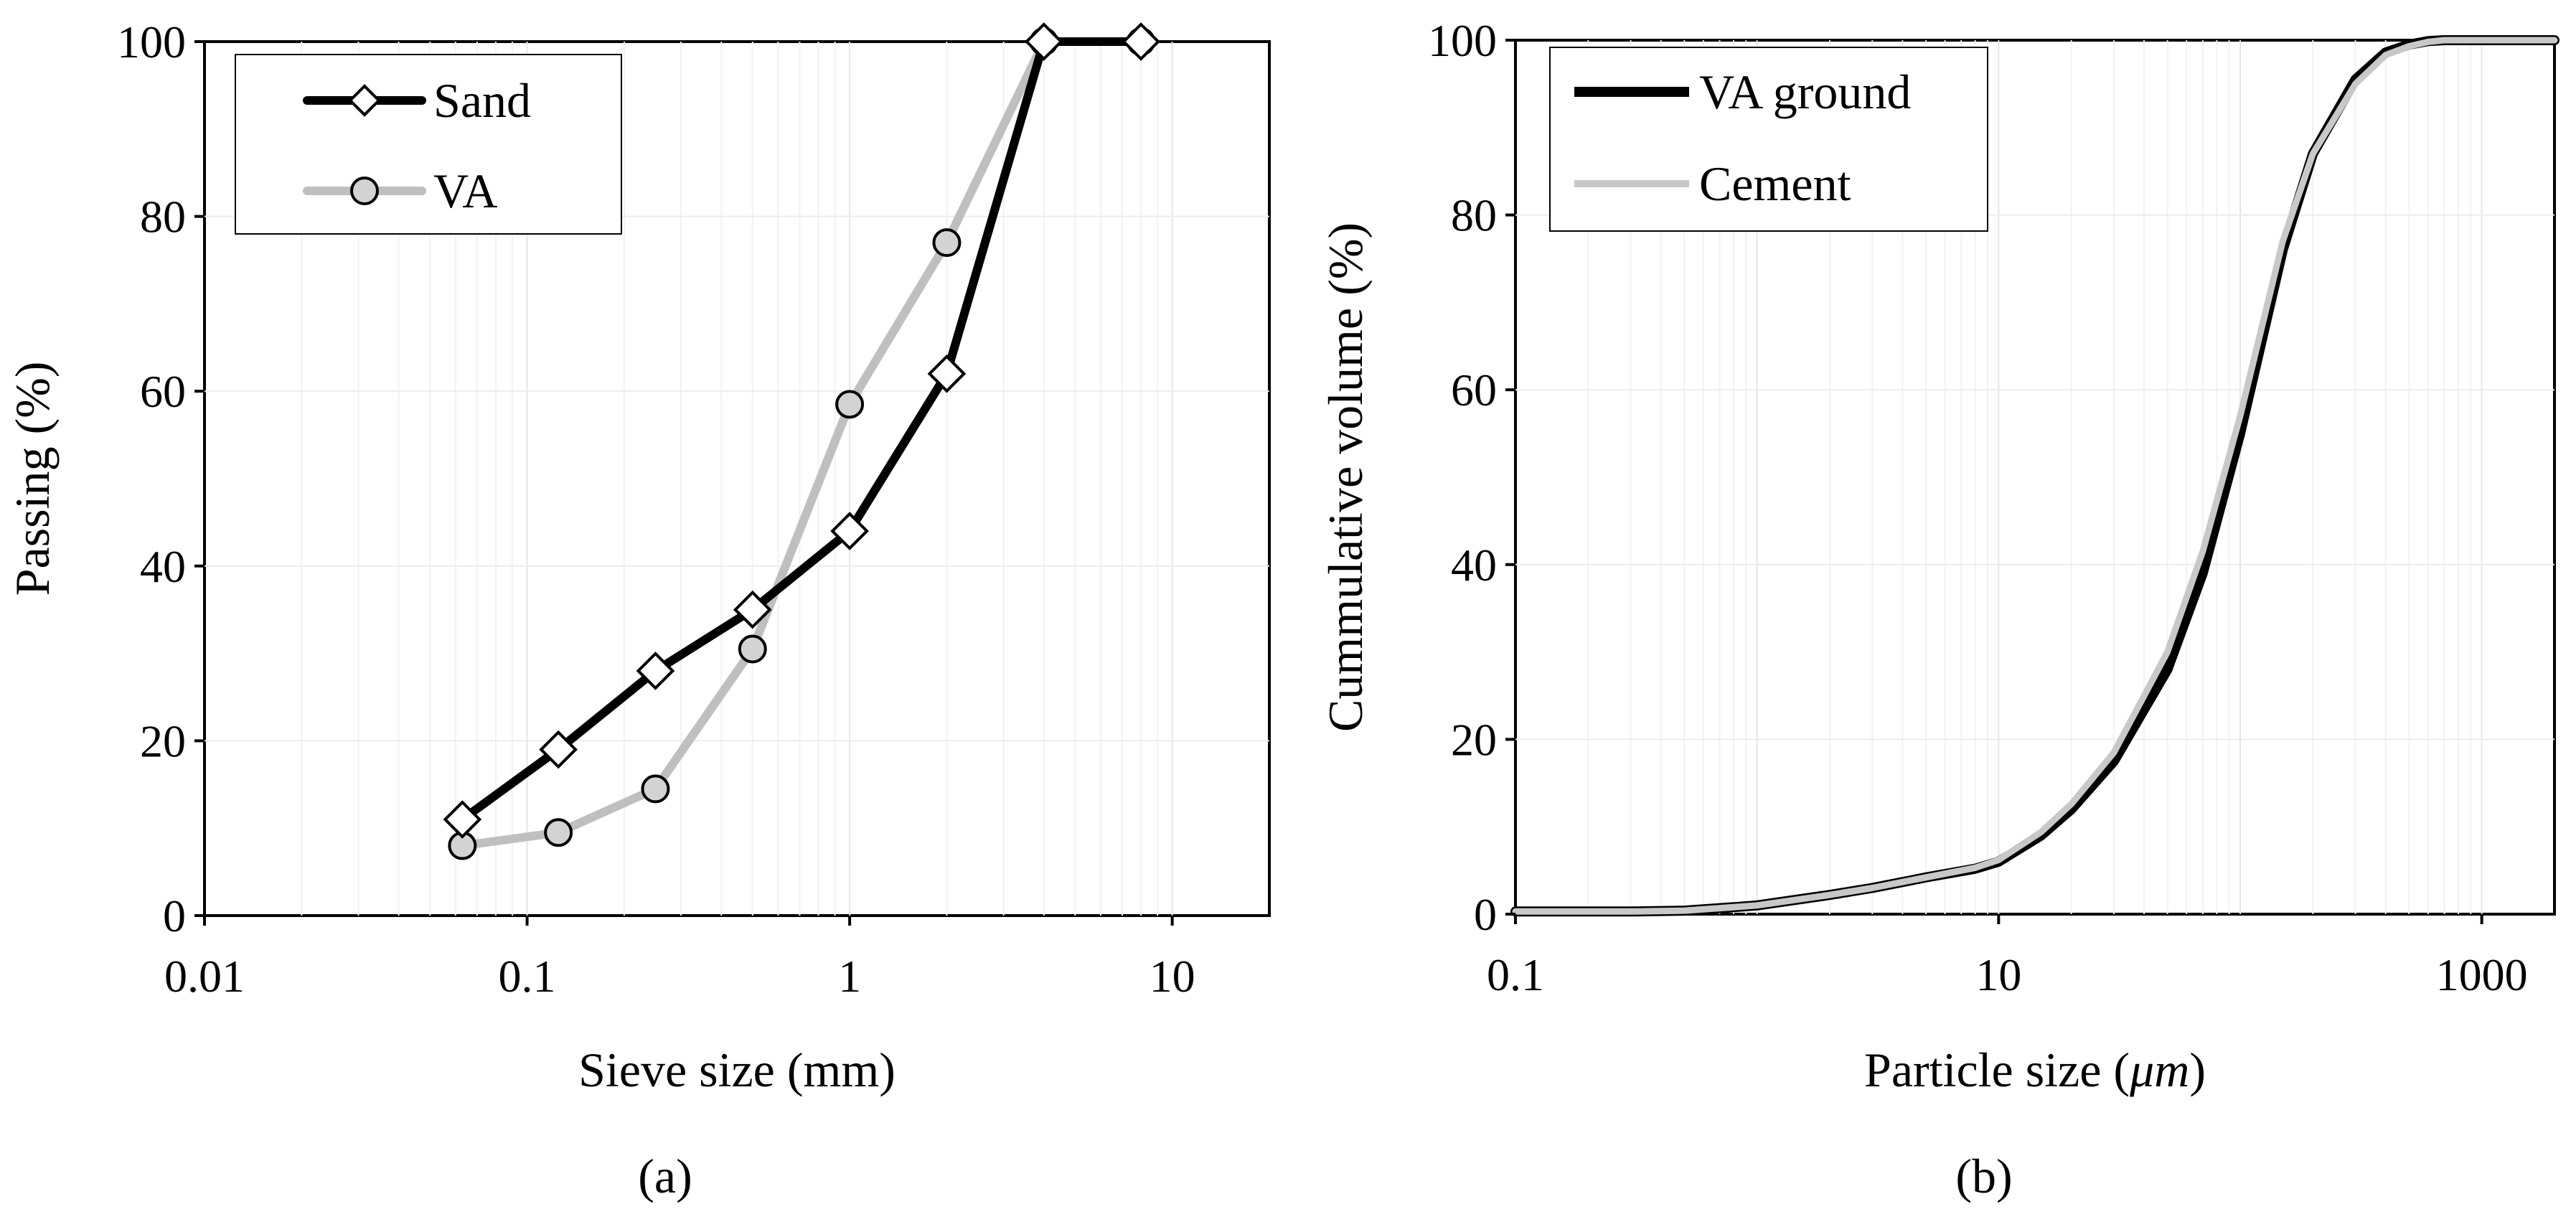  I want to click on plot-b-x-axis-label: Particle size (μm), so click(2035, 1070).